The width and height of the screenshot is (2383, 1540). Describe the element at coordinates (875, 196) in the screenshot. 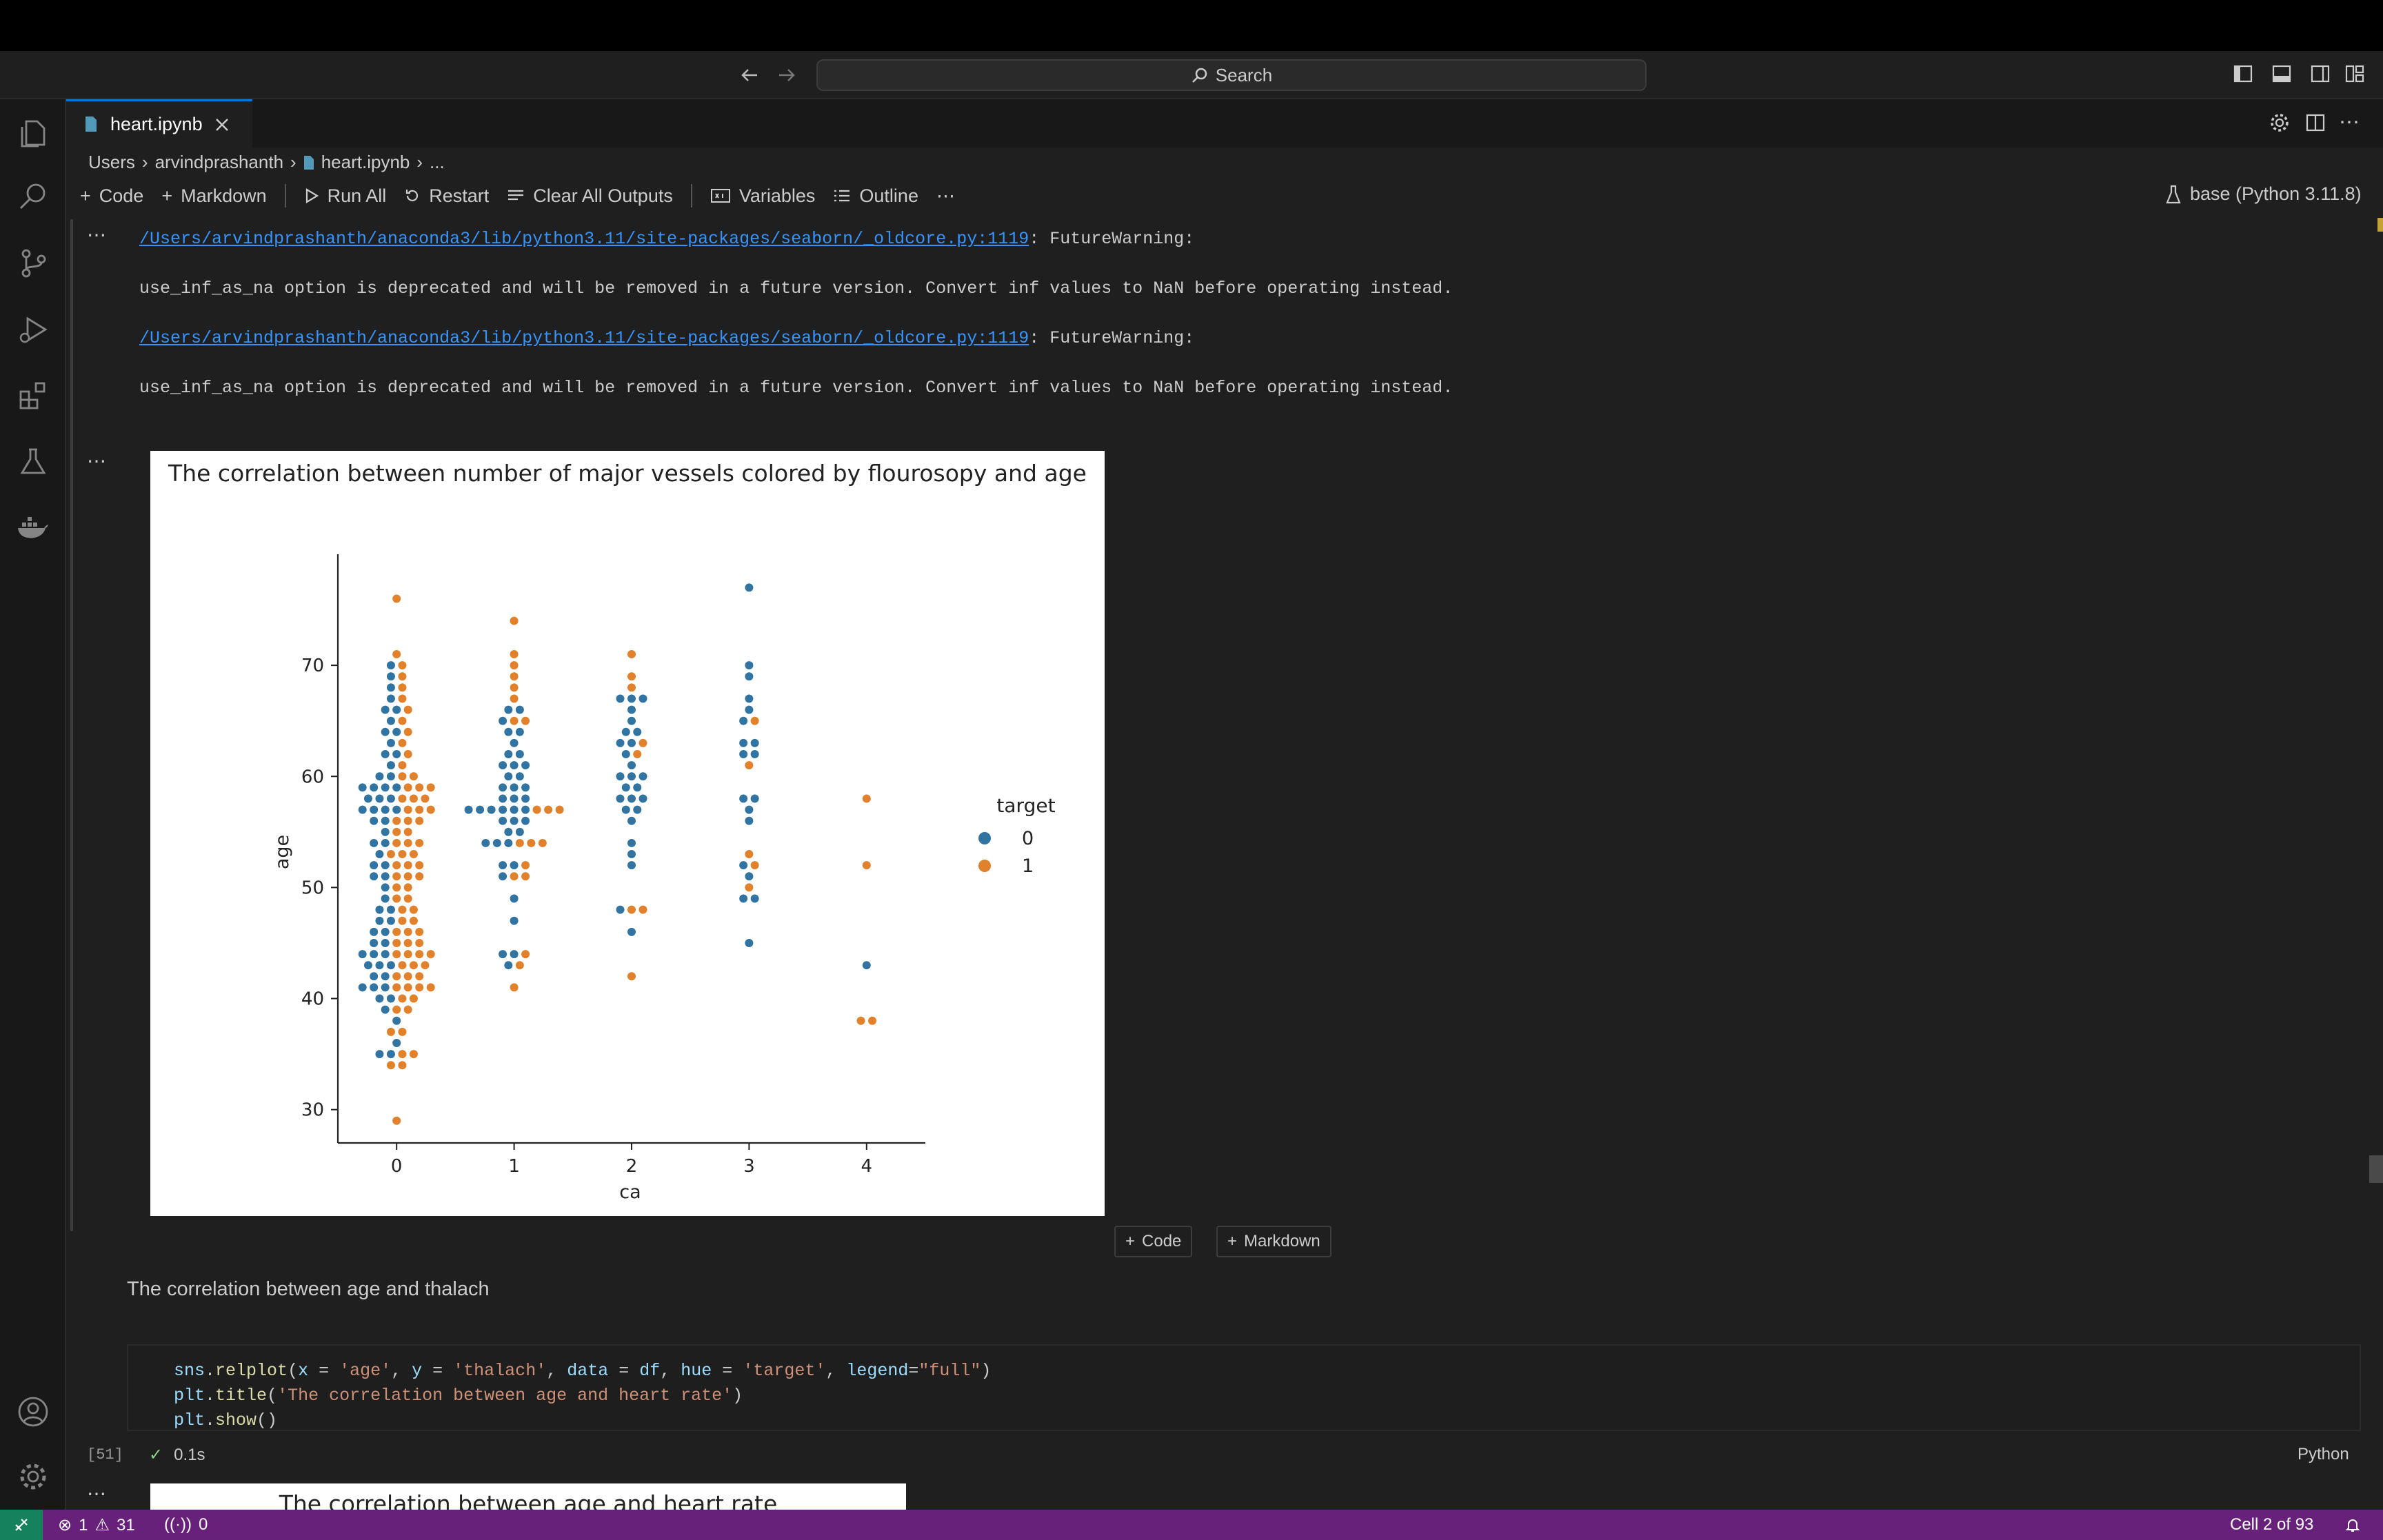

I see `outline-button: Outline` at that location.